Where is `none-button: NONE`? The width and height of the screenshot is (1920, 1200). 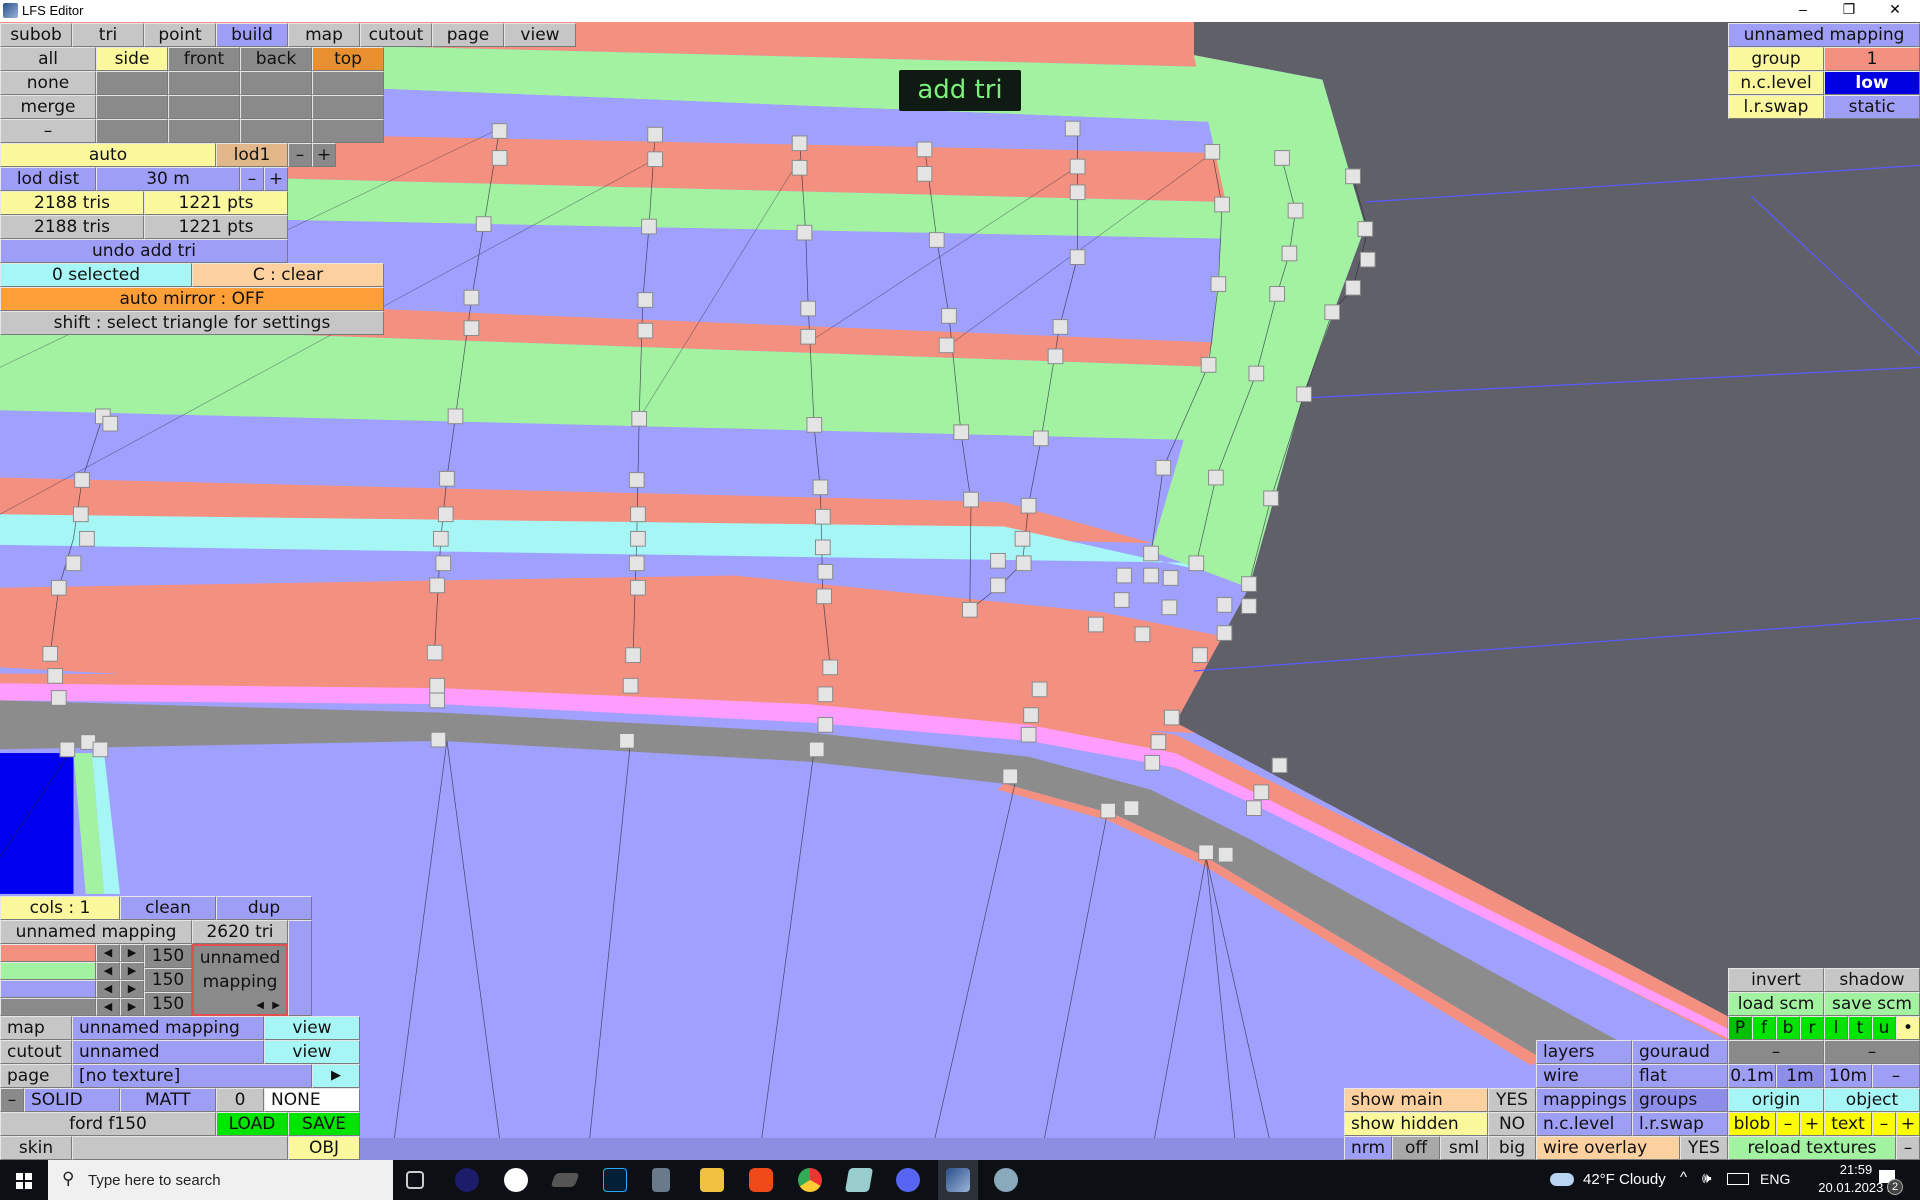 none-button: NONE is located at coordinates (312, 1100).